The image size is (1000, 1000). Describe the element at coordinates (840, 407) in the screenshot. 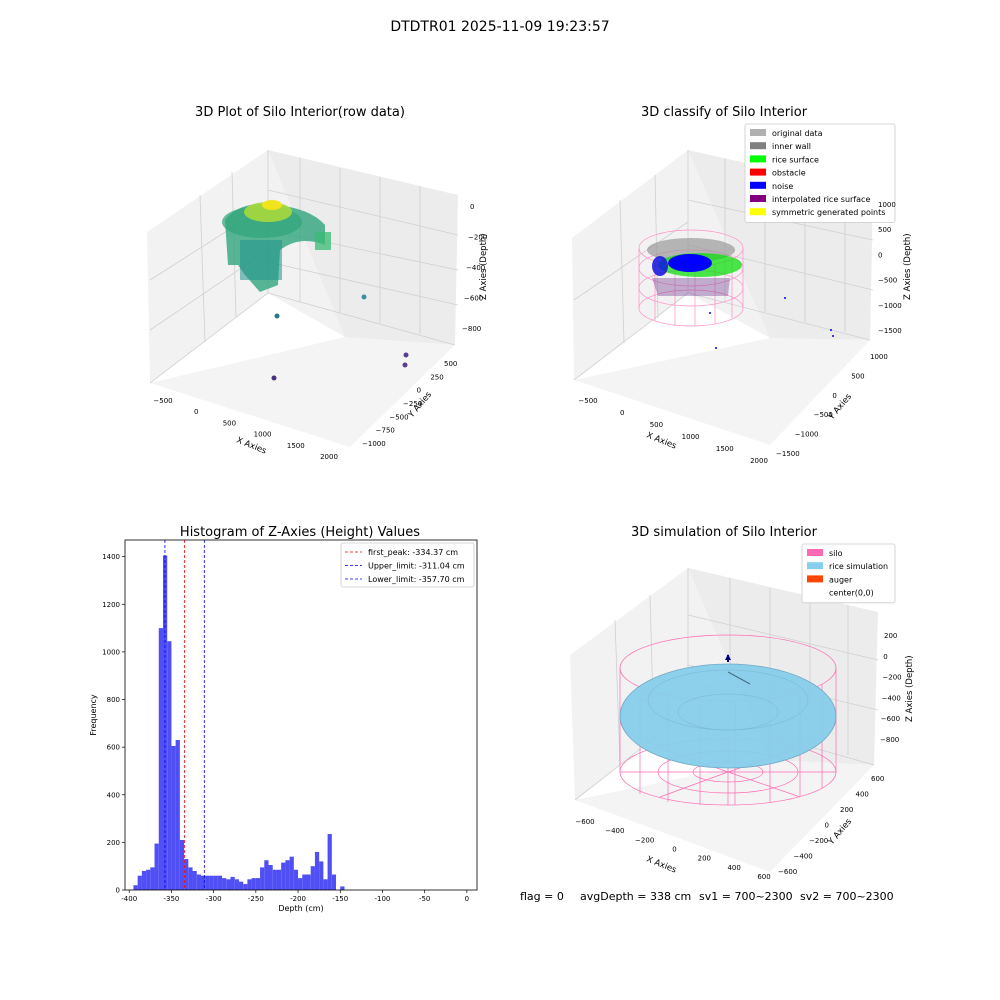

I see `classify-y-axis-label: Y Axies` at that location.